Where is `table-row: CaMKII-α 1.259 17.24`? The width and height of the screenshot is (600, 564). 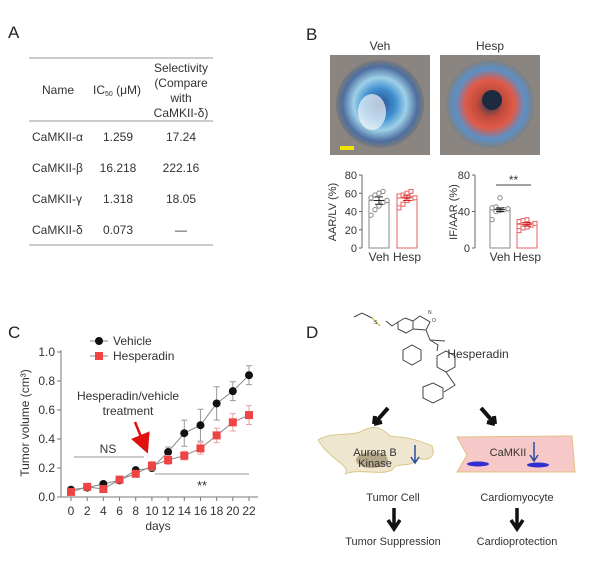
table-row: CaMKII-α 1.259 17.24 is located at coordinates (114, 137).